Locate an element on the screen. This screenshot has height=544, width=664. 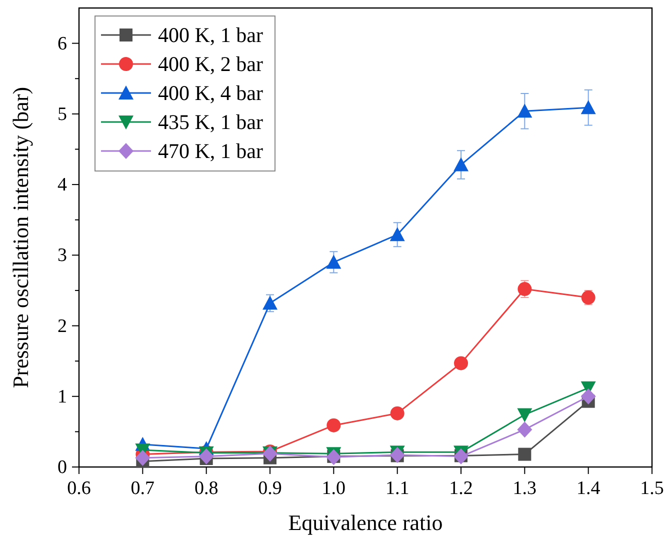
x-tick-label: 1.2 is located at coordinates (461, 488).